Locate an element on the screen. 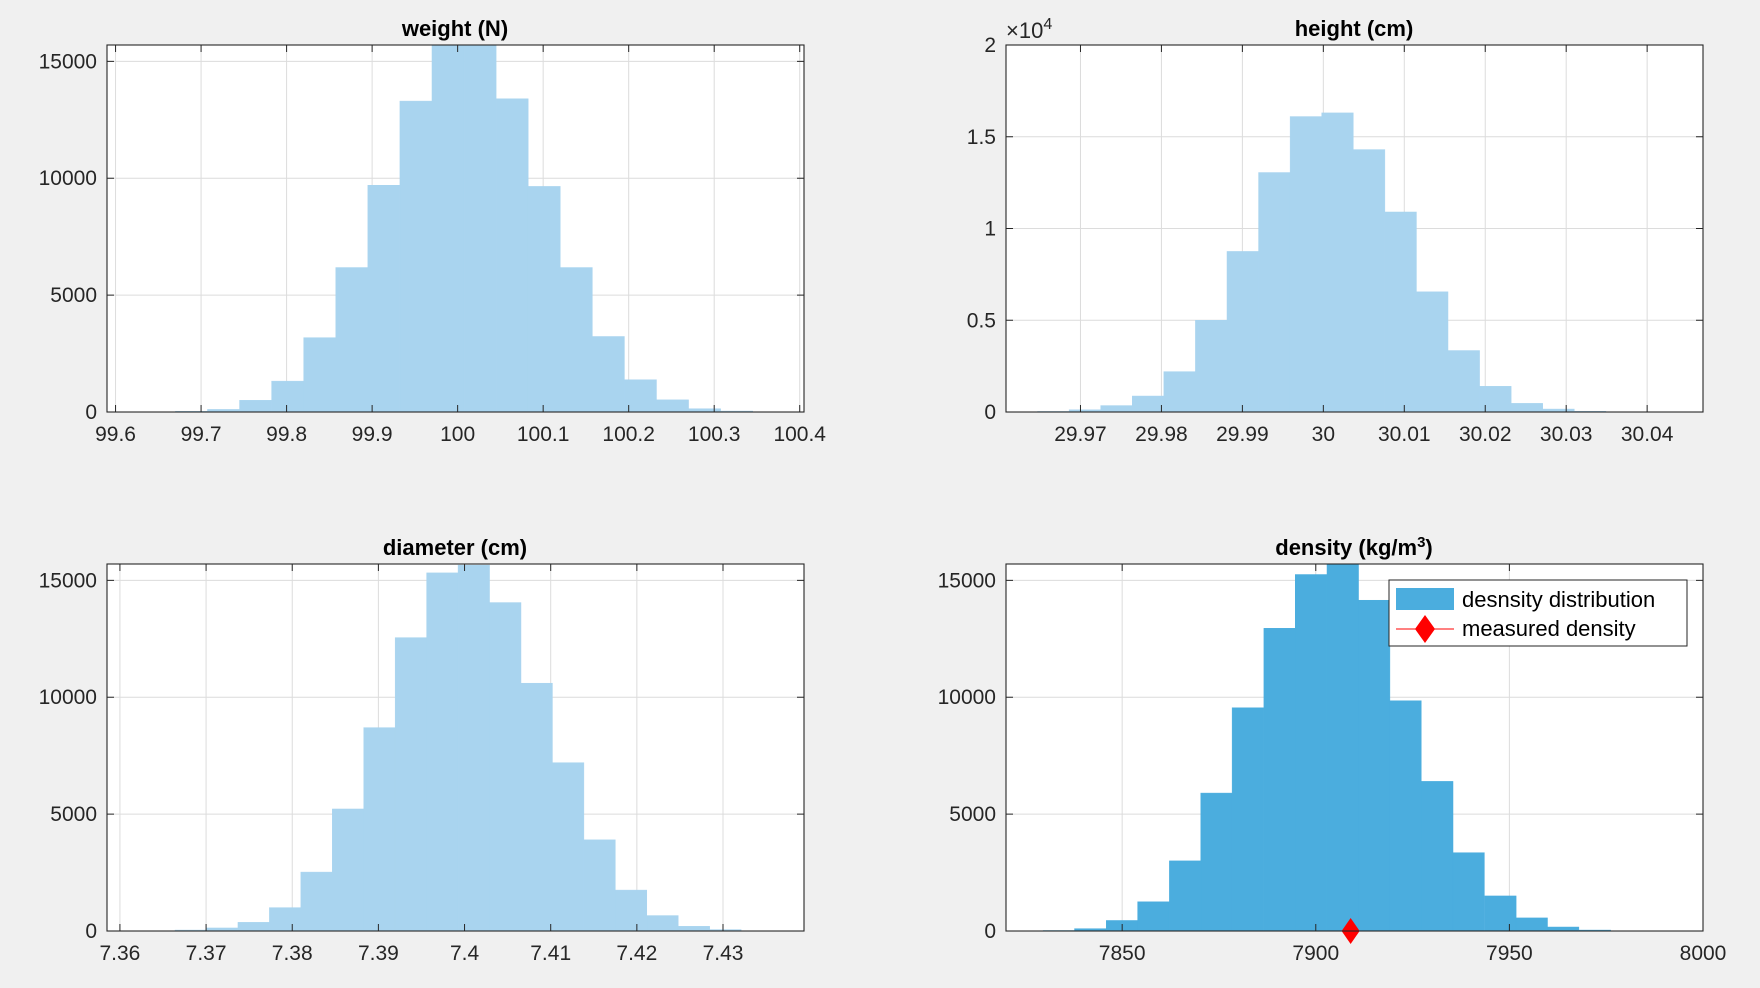 Image resolution: width=1760 pixels, height=988 pixels. y-tick-label: 2 is located at coordinates (990, 45).